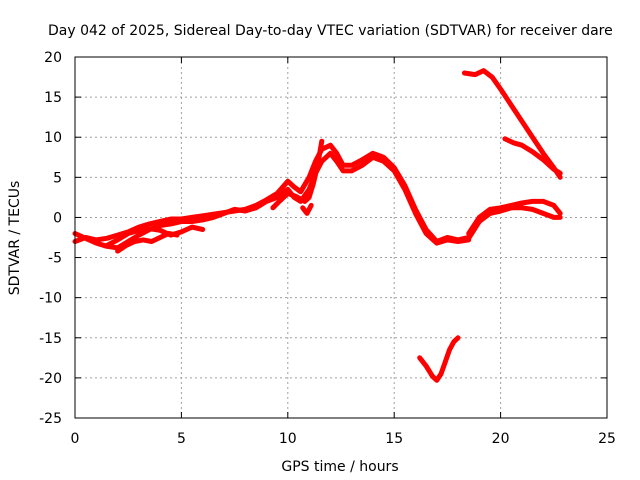 This screenshot has height=480, width=640. What do you see at coordinates (50, 419) in the screenshot?
I see `y-tick-label: -25` at bounding box center [50, 419].